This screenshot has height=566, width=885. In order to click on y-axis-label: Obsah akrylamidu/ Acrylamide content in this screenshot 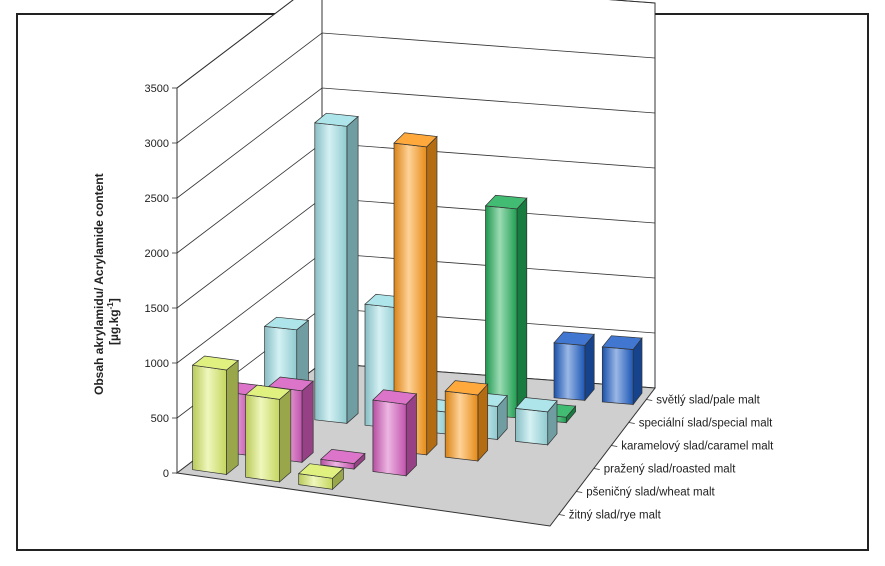, I will do `click(99, 284)`.